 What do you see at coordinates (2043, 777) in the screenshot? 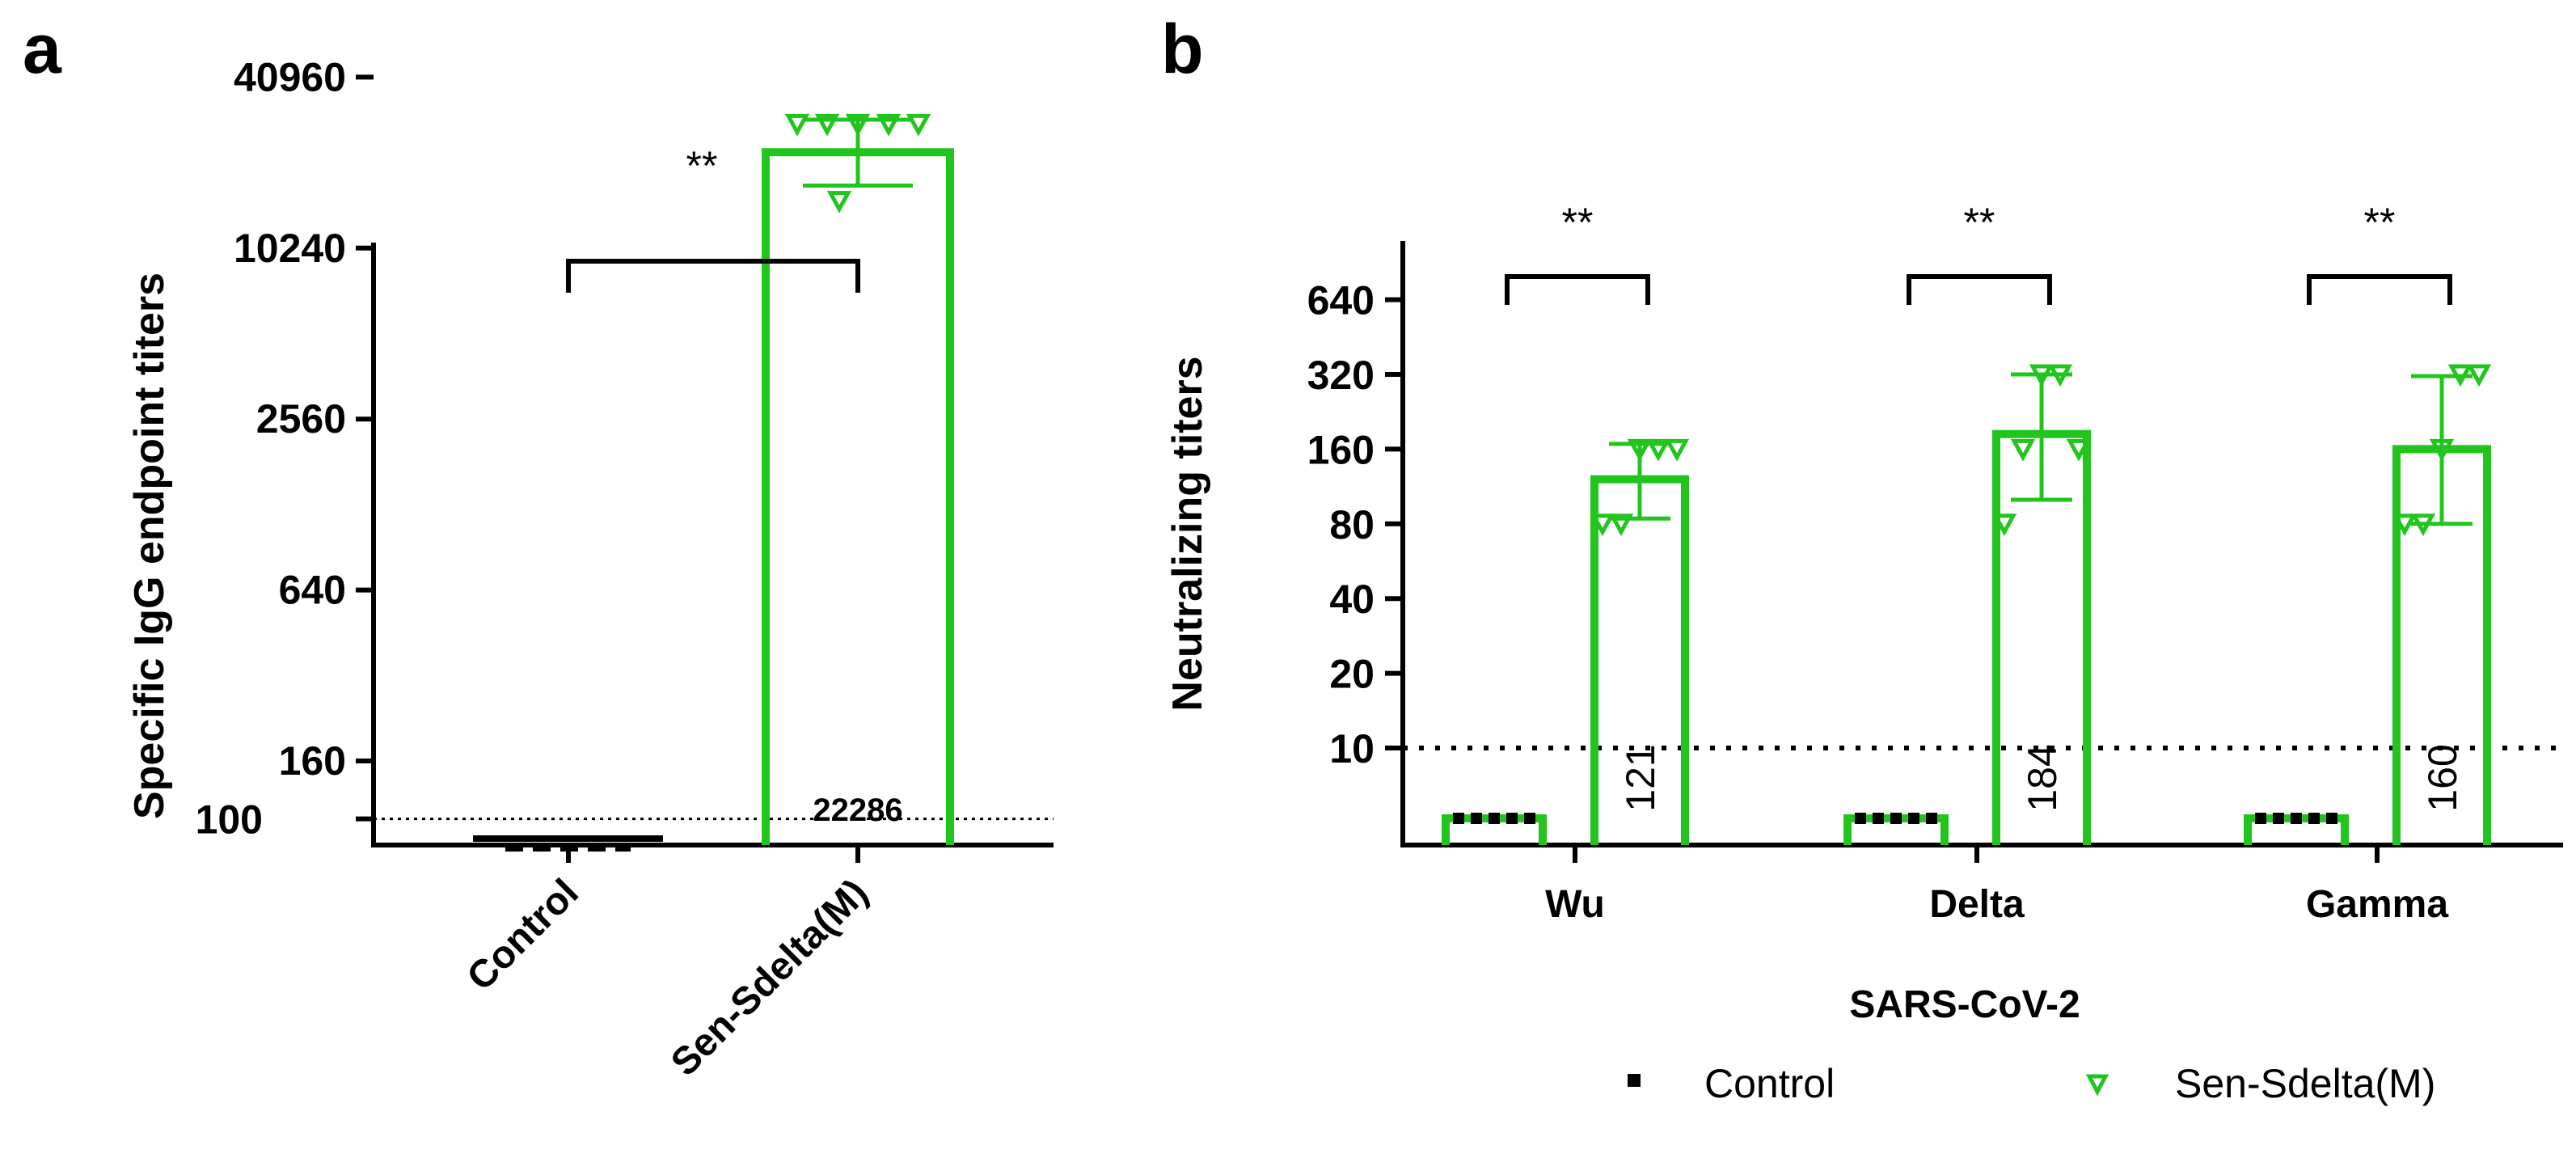
I see `bar-value-label: 184` at bounding box center [2043, 777].